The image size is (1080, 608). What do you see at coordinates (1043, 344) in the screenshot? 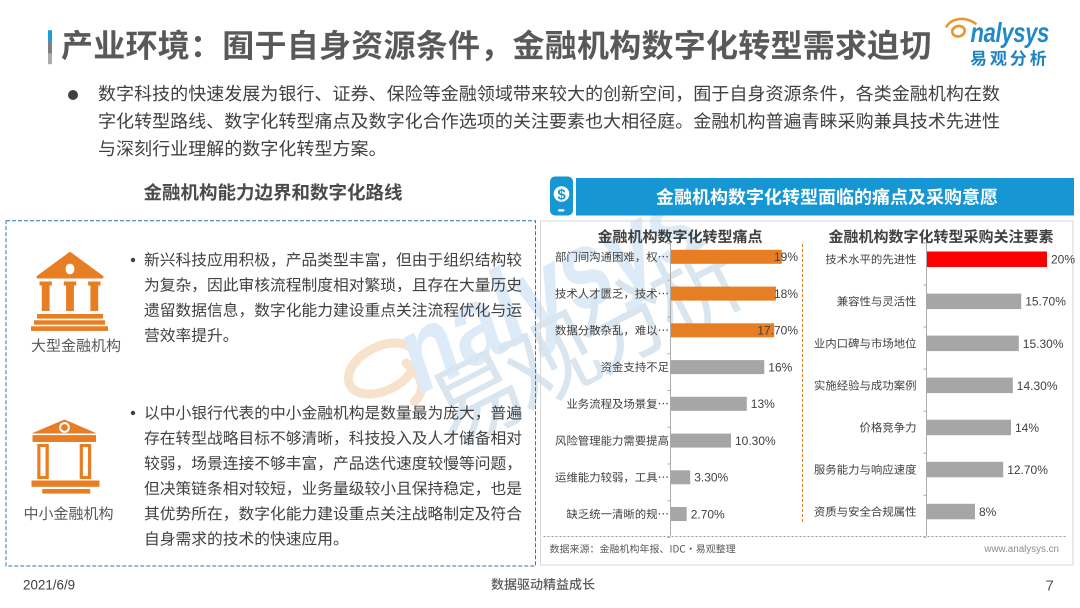
I see `svg-text: 15.30%` at bounding box center [1043, 344].